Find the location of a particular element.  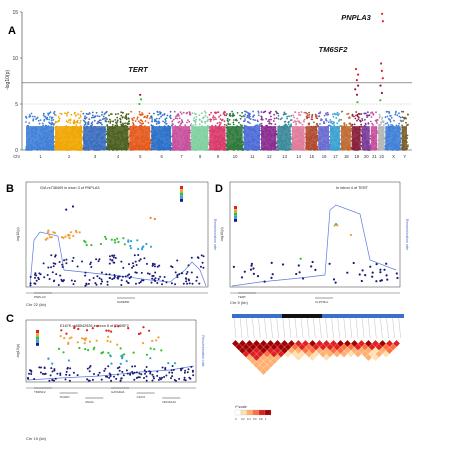

gene-name: NDUFA13 is located at coordinates (169, 402).